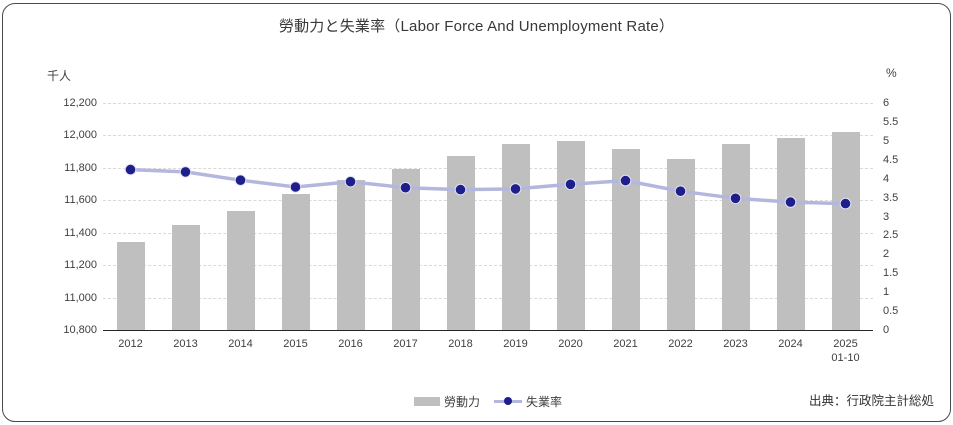 The height and width of the screenshot is (425, 953). What do you see at coordinates (886, 140) in the screenshot?
I see `right-axis-tick: 5` at bounding box center [886, 140].